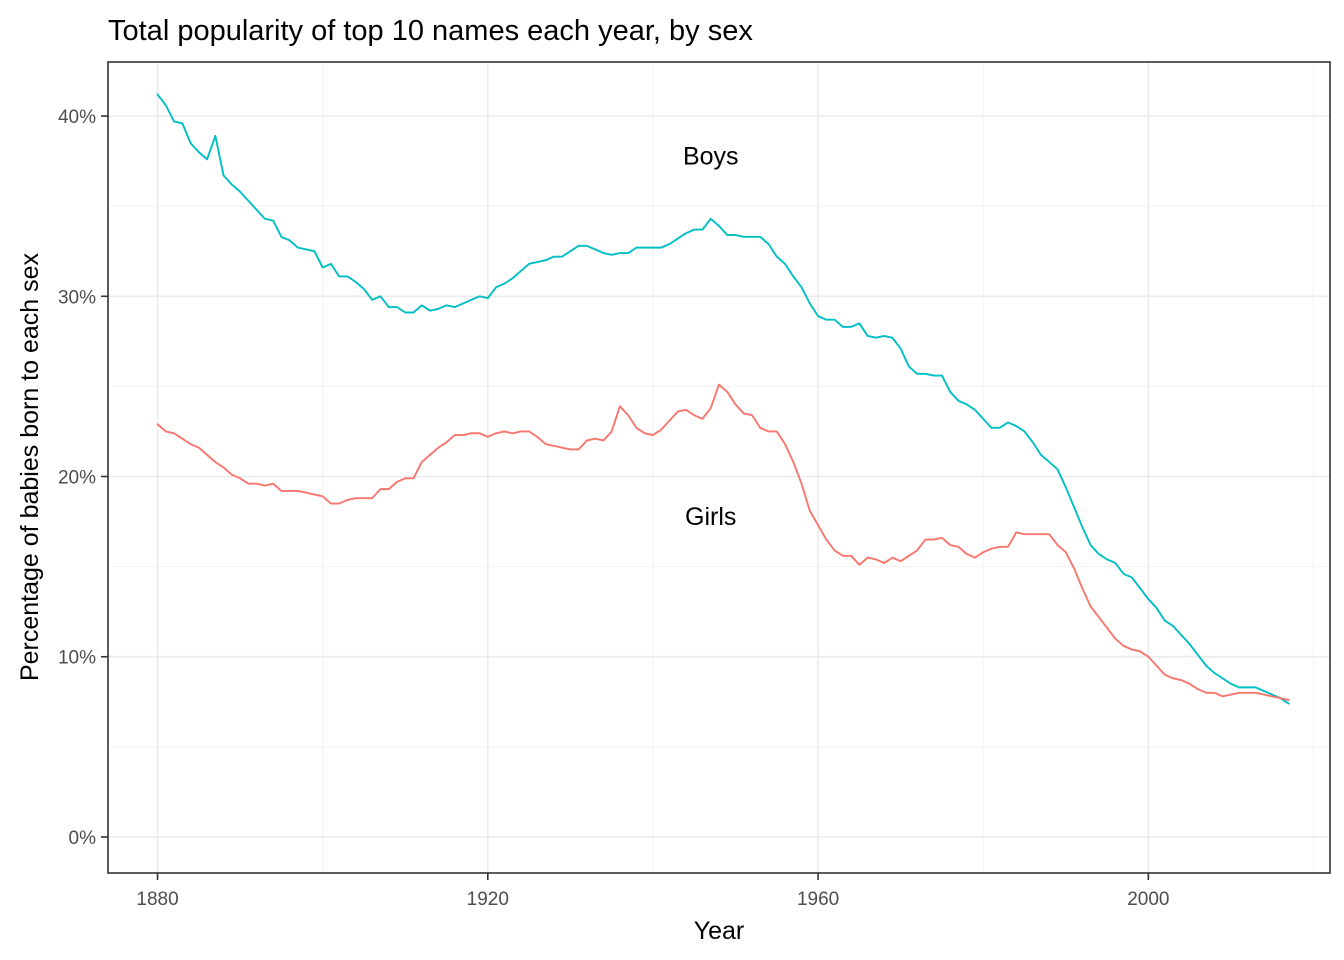  What do you see at coordinates (77, 297) in the screenshot?
I see `y-tick-label: 30%` at bounding box center [77, 297].